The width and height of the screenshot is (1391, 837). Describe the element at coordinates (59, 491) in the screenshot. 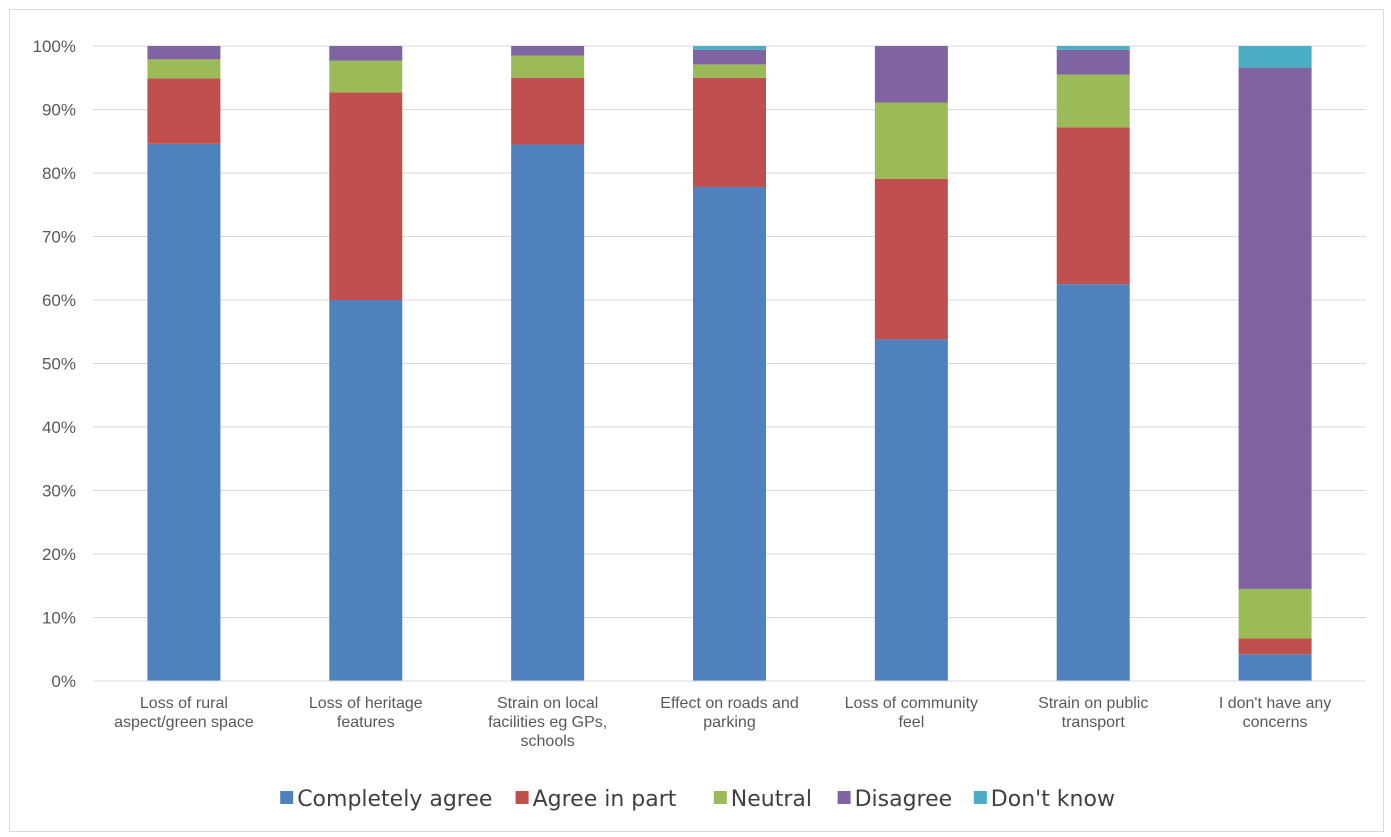

I see `y-tick-label: 30%` at that location.